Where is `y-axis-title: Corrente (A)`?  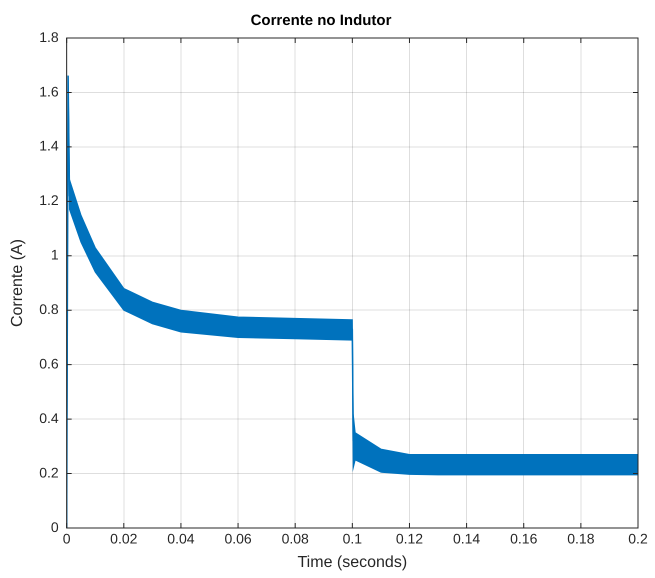 y-axis-title: Corrente (A) is located at coordinates (17, 283).